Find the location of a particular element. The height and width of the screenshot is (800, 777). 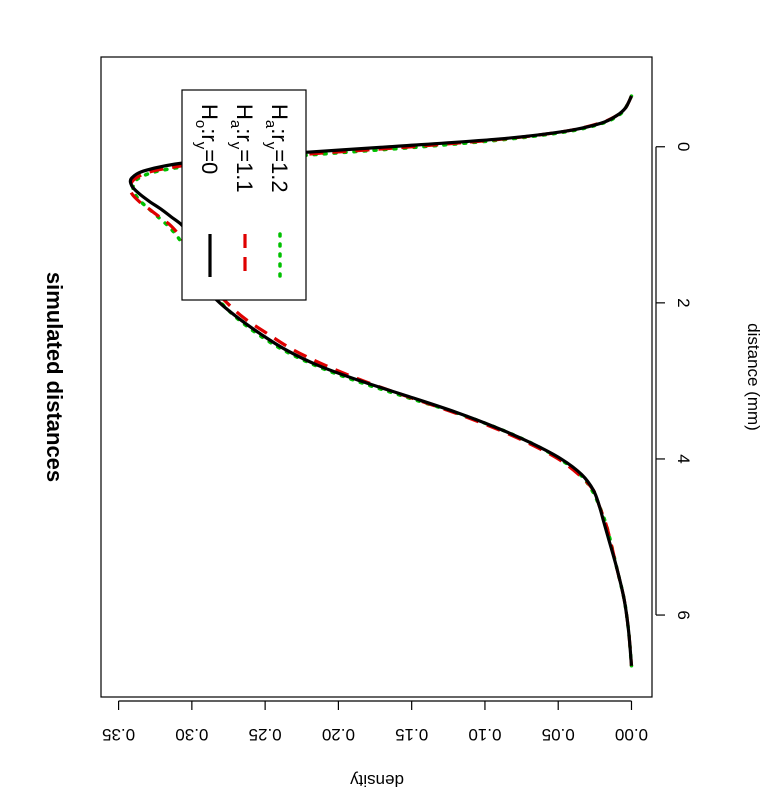

y-tick-label: 0.00 is located at coordinates (631, 734).